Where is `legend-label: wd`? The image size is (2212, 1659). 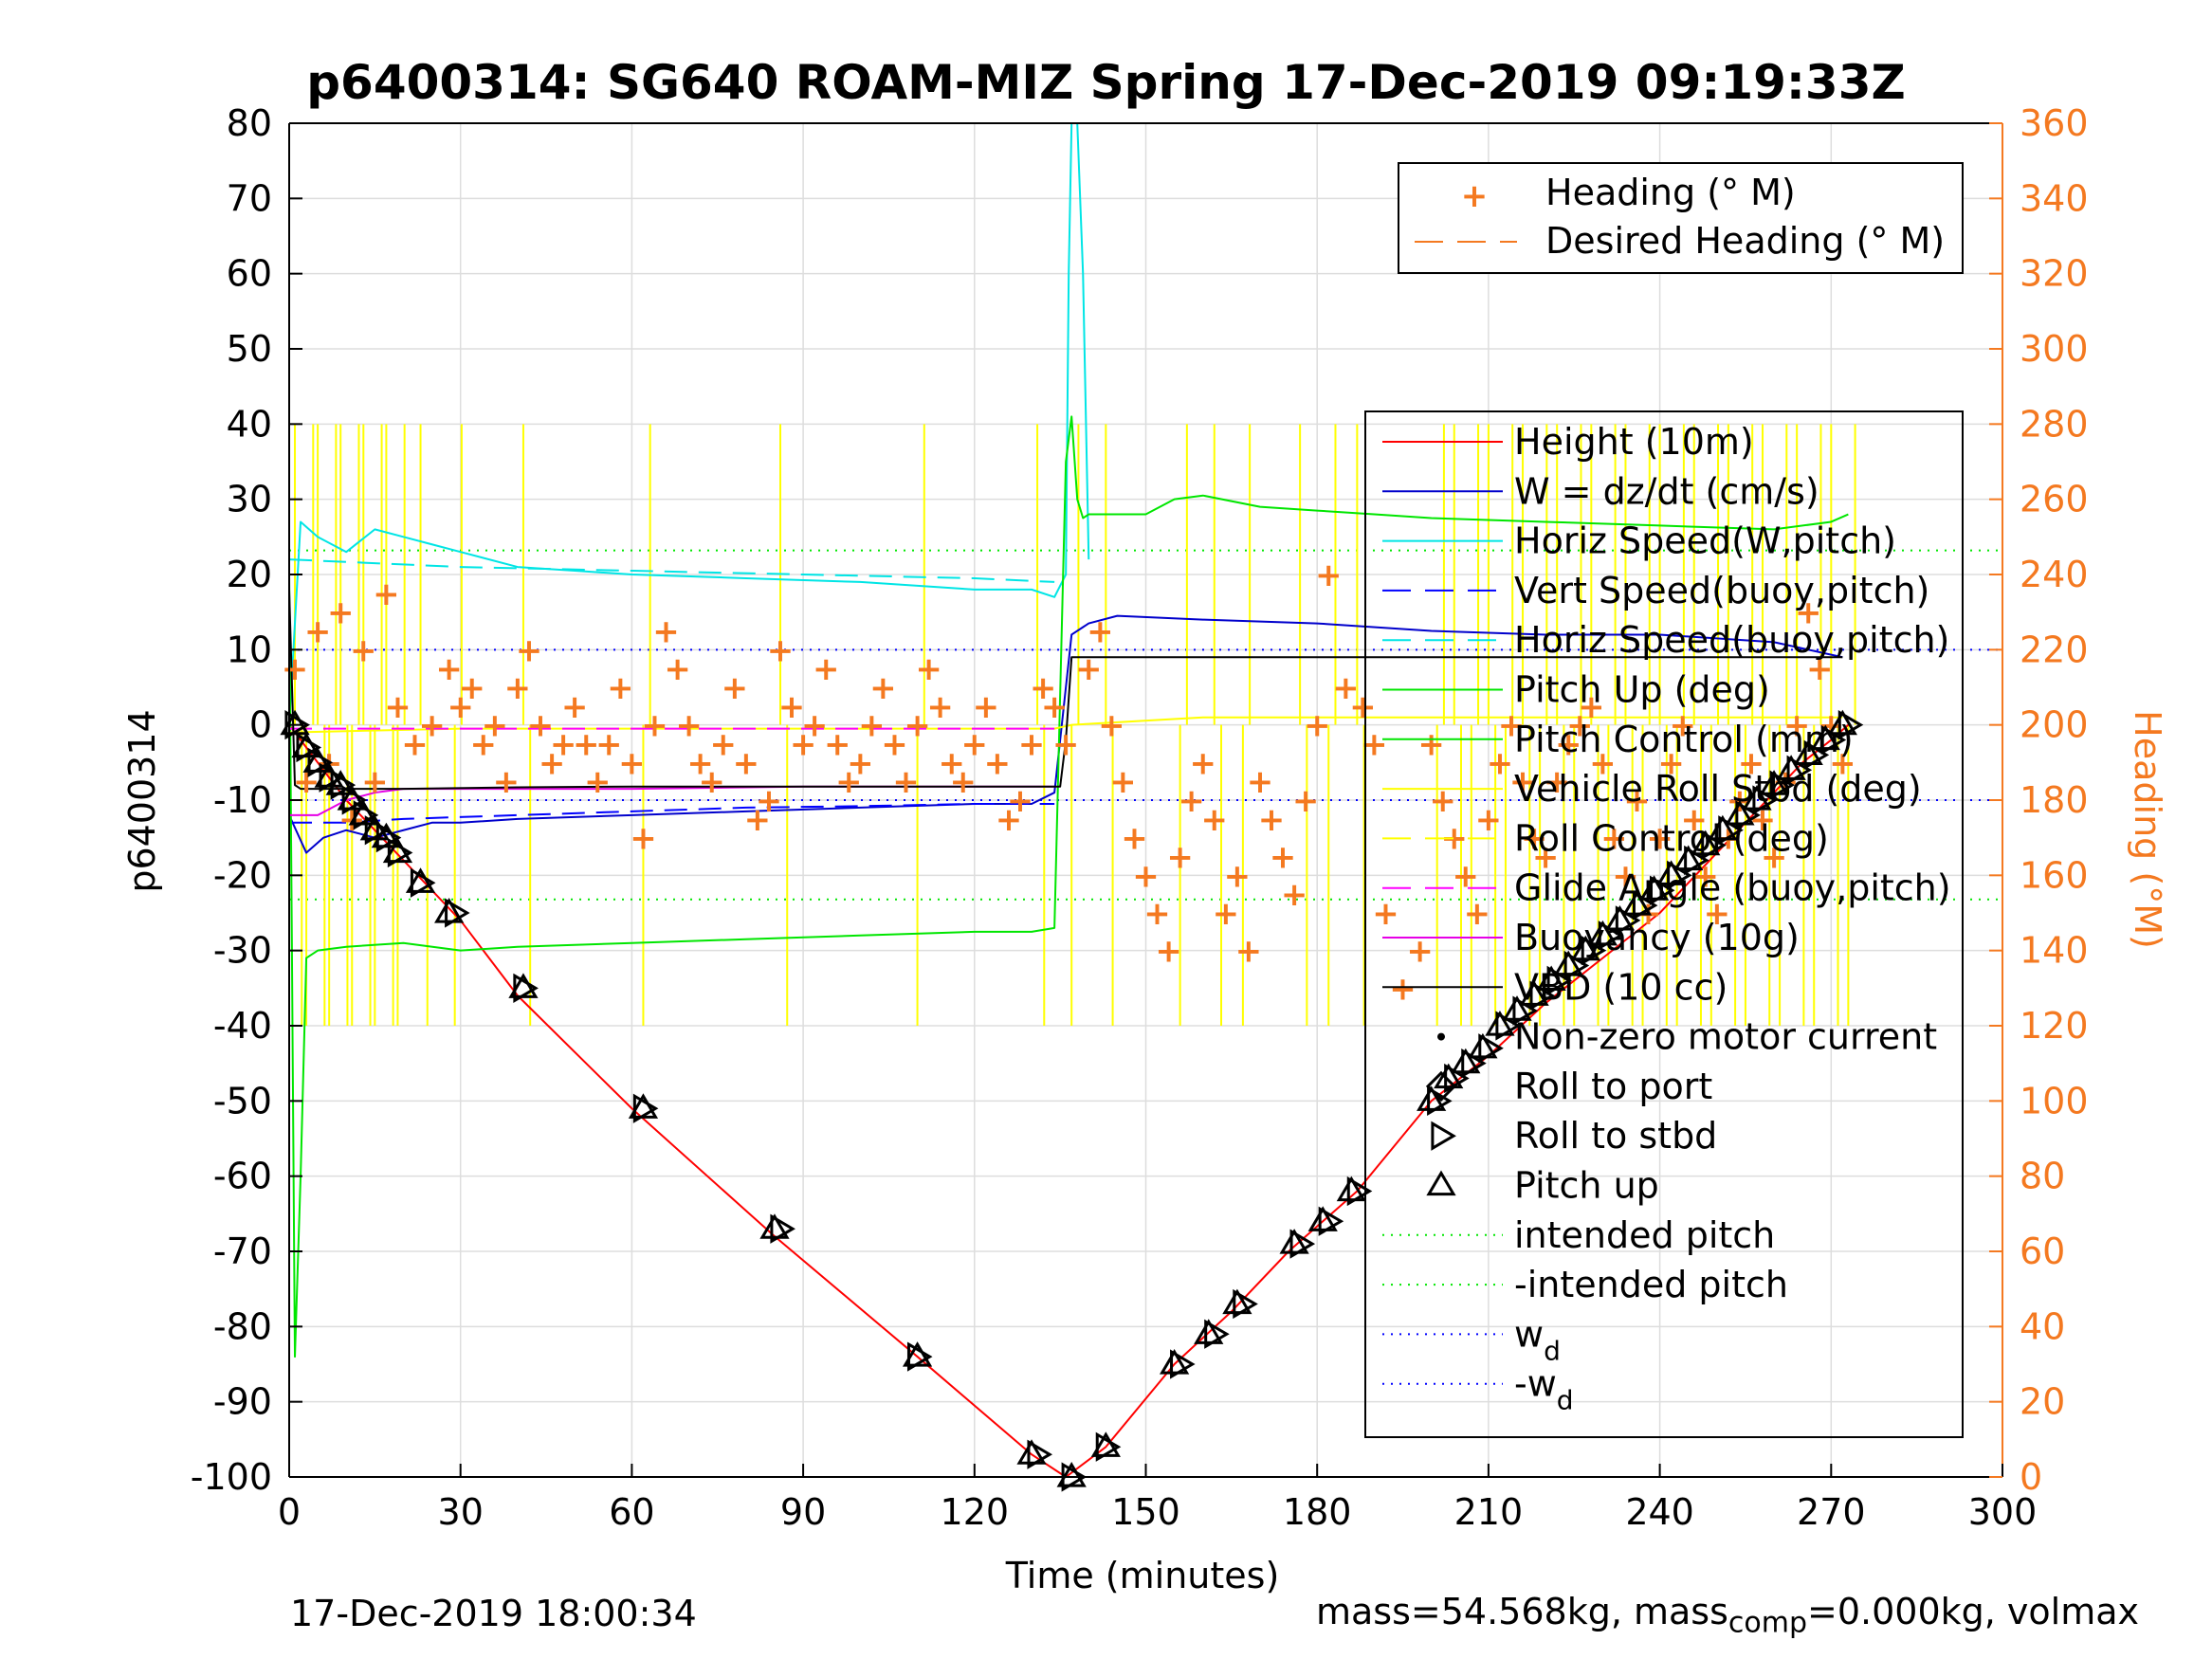 legend-label: wd is located at coordinates (1537, 1339).